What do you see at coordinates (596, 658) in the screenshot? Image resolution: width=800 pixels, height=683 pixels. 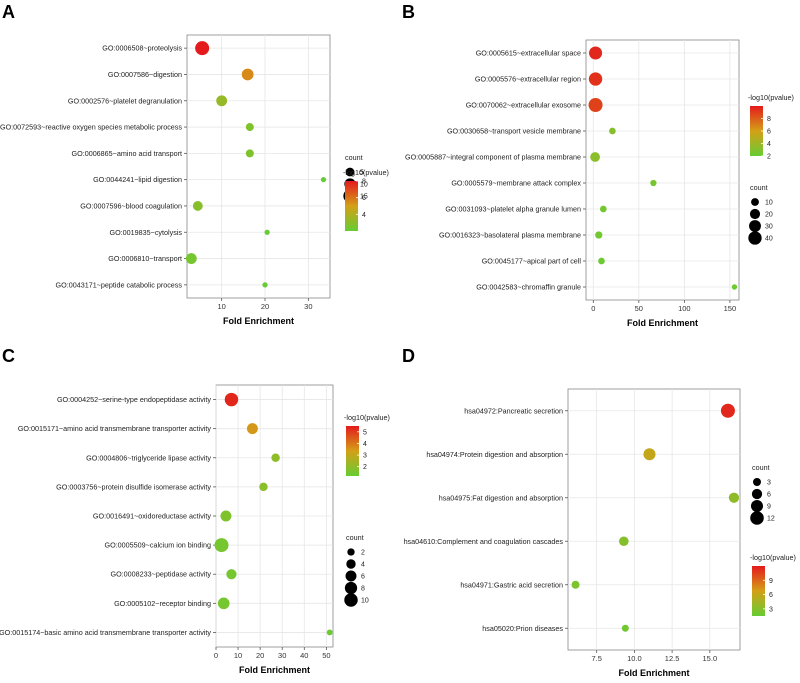 I see `x-tick-label: 7.5` at bounding box center [596, 658].